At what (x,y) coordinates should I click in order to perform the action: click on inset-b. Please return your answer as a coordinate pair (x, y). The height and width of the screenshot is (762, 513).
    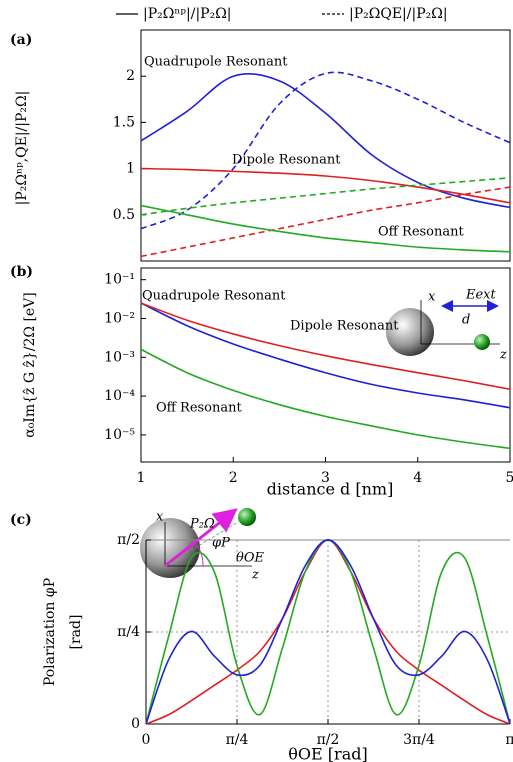
    Looking at the image, I should click on (443, 328).